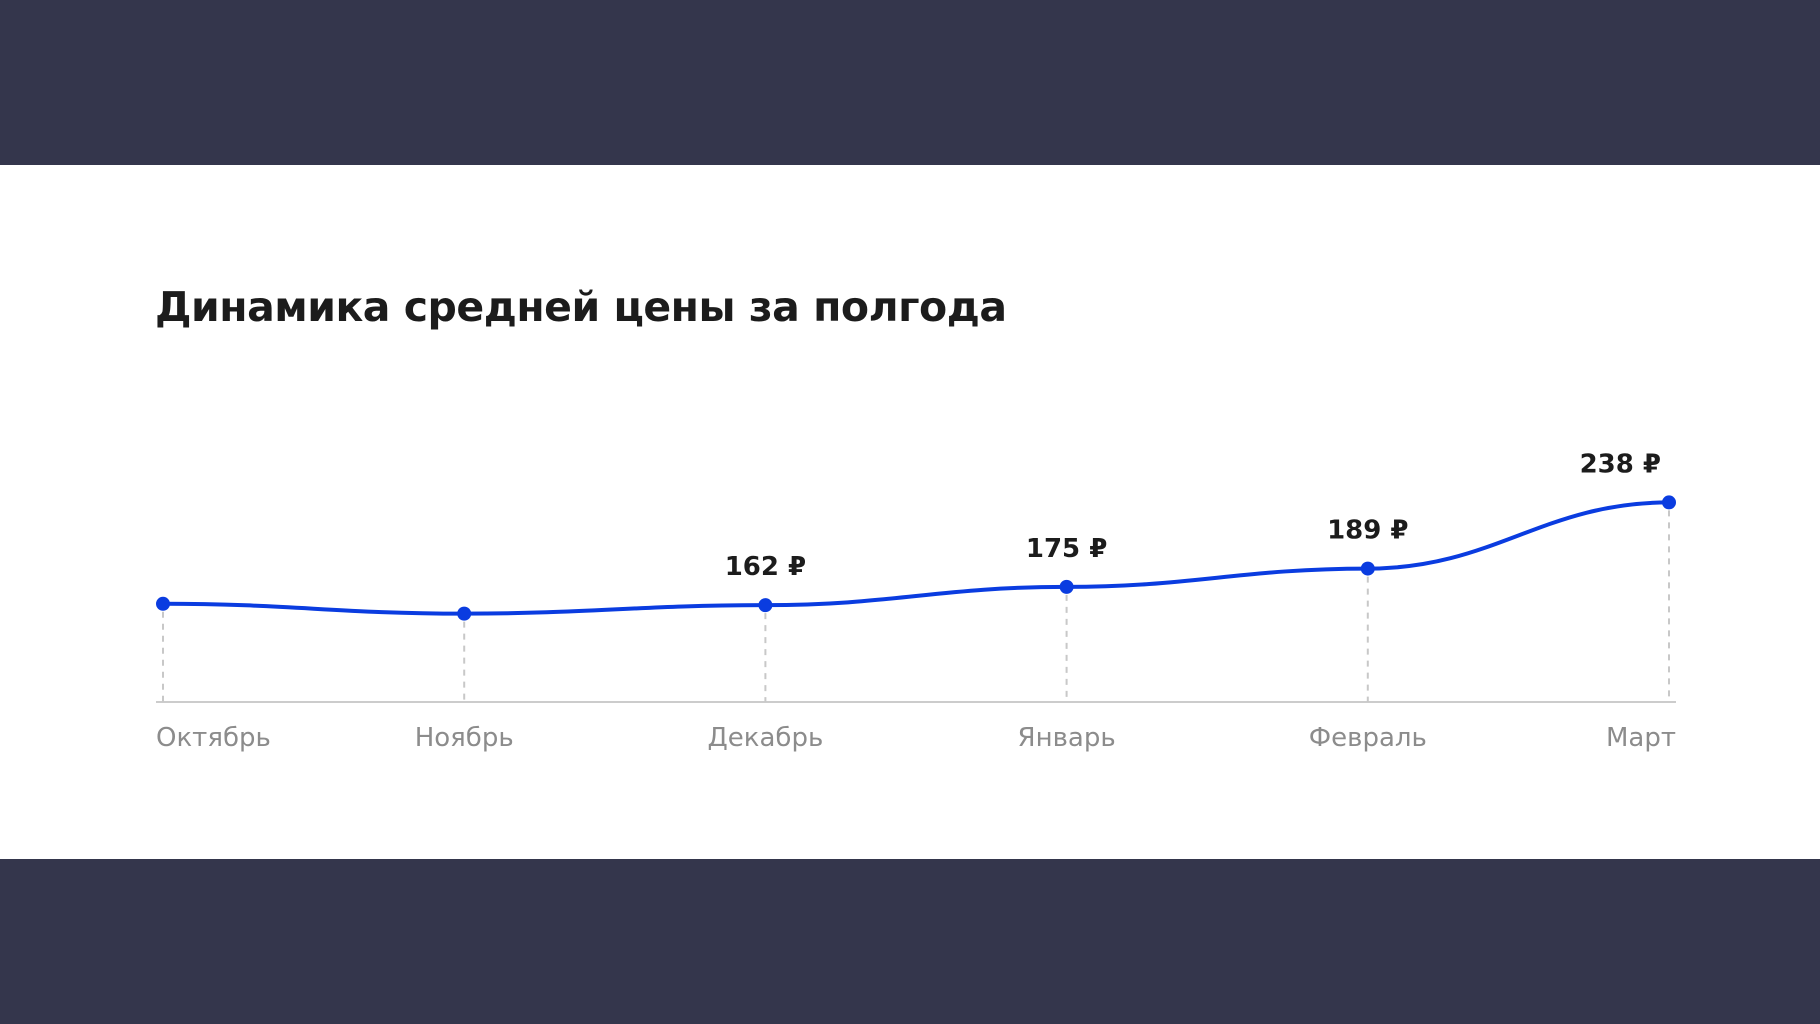  What do you see at coordinates (1368, 738) in the screenshot?
I see `tick-label-4: Февраль` at bounding box center [1368, 738].